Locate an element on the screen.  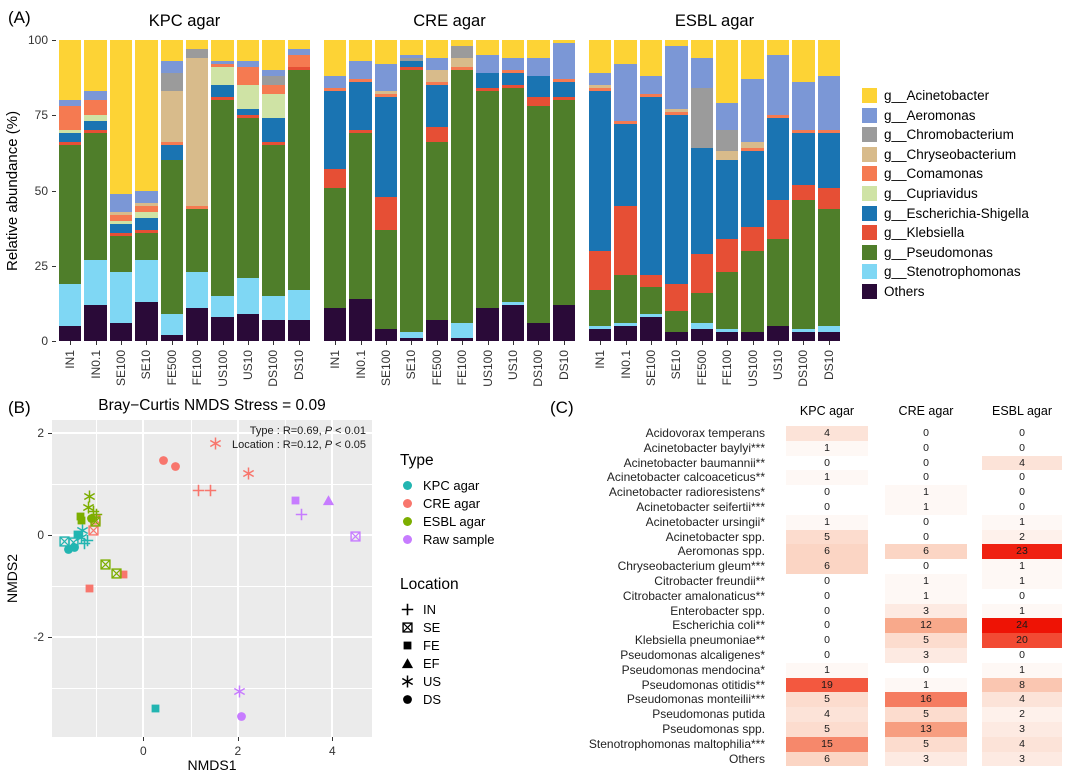
gridline-minor is located at coordinates (286, 578).